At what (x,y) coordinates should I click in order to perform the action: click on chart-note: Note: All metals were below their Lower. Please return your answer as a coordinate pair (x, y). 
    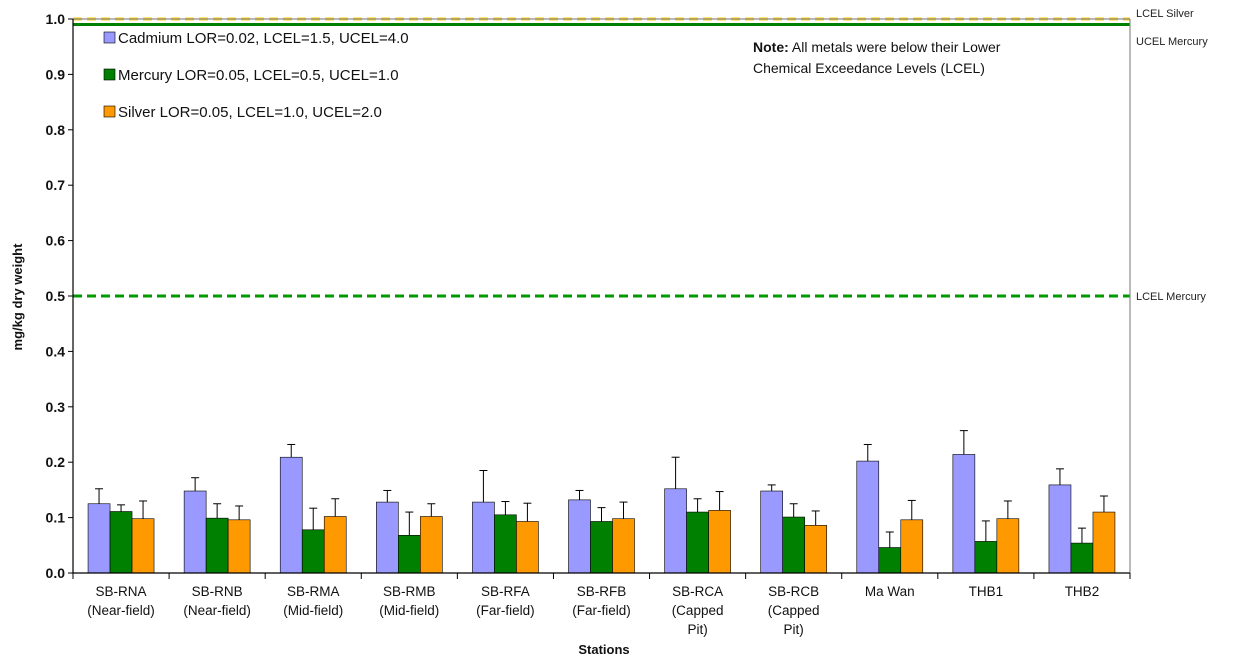
    Looking at the image, I should click on (877, 47).